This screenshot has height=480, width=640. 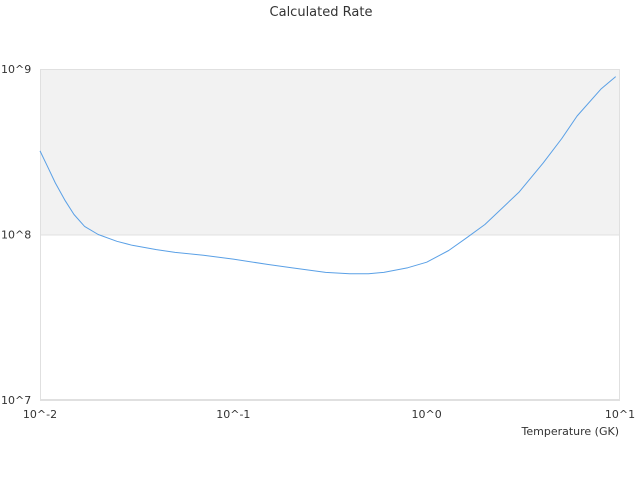 I want to click on x-tick-label: 10^-2, so click(x=40, y=414).